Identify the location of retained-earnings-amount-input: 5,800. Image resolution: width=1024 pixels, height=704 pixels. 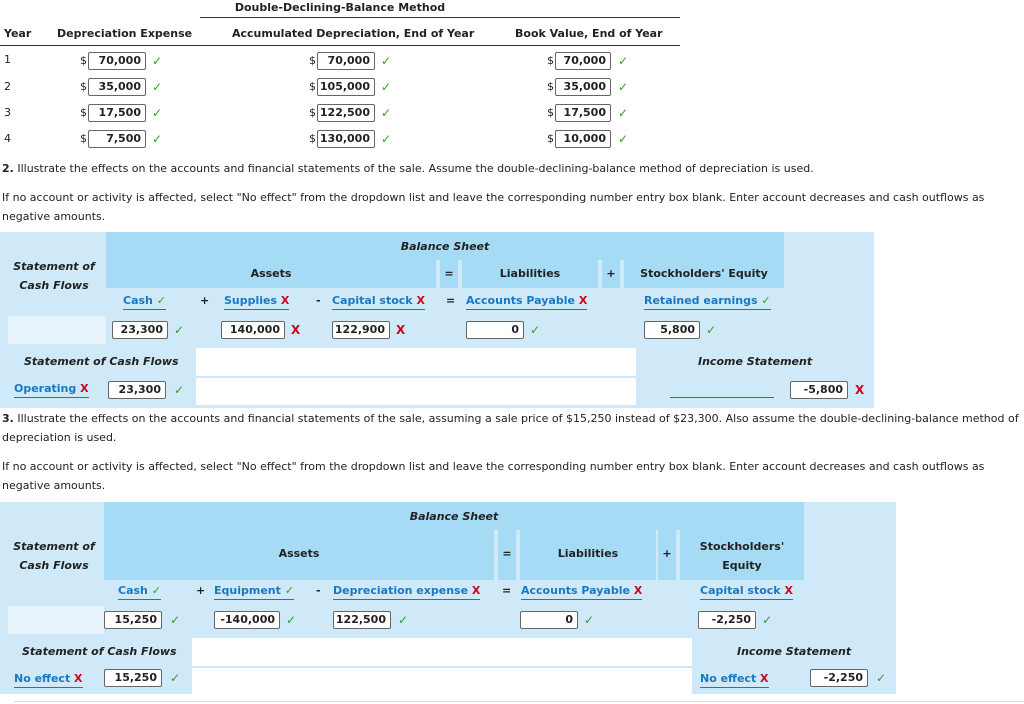
(672, 330).